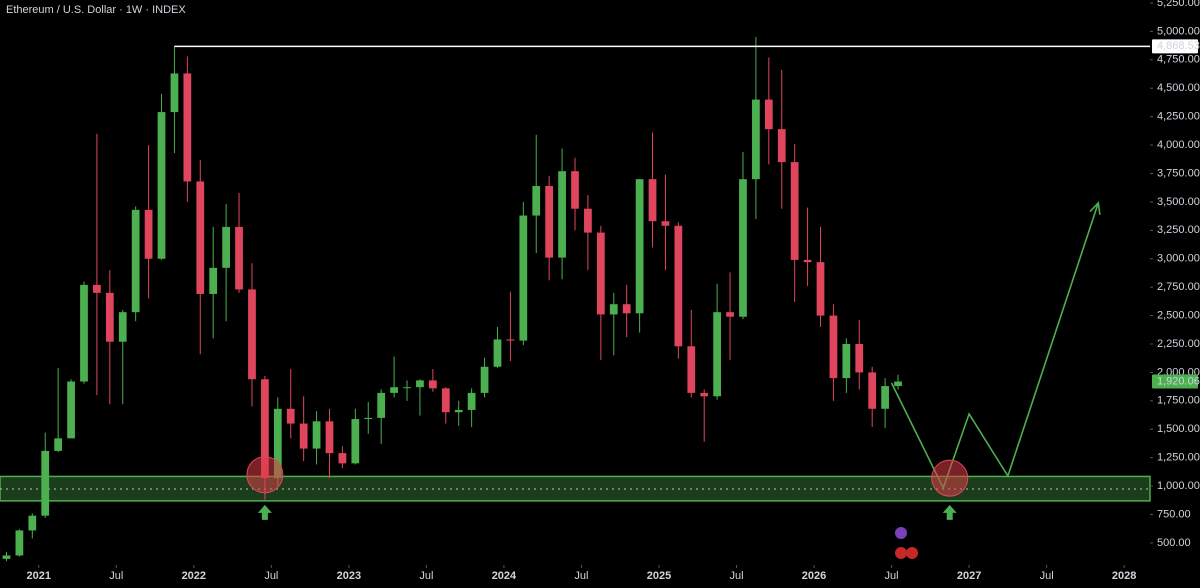 The width and height of the screenshot is (1200, 588). I want to click on y-tick-label: 3,500.00, so click(1178, 202).